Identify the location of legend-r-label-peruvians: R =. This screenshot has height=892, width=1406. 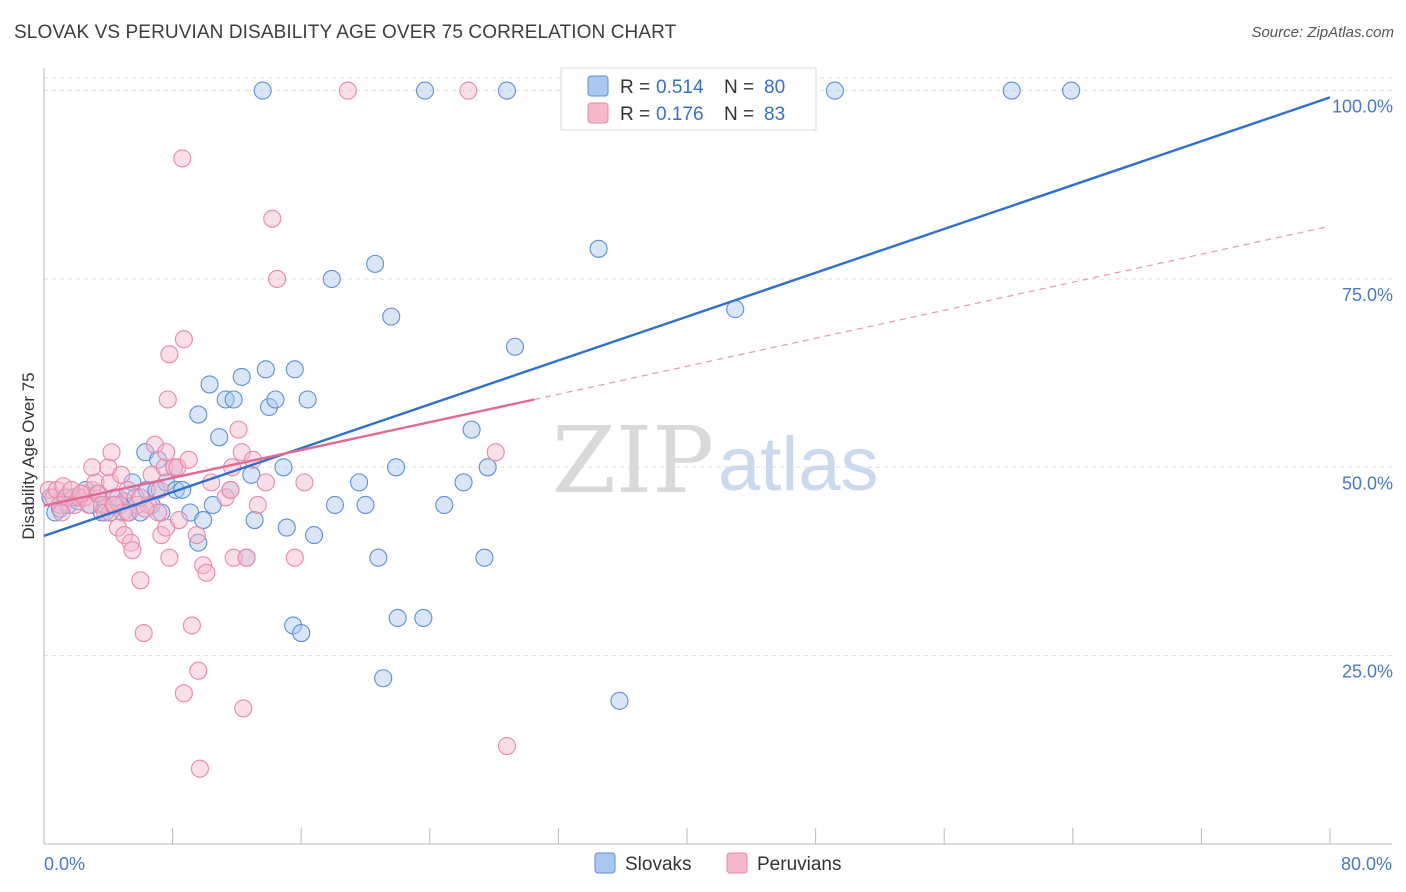
(635, 114).